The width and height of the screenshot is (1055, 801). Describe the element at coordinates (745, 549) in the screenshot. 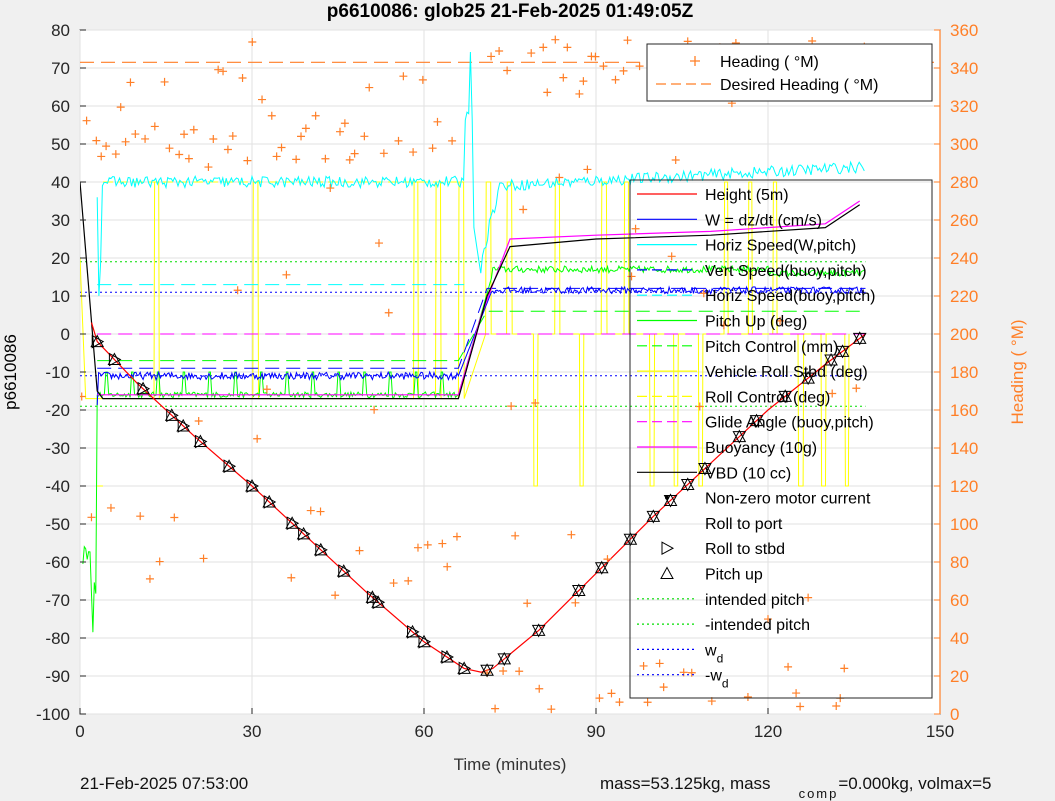

I see `legend-label: Roll to stbd` at that location.